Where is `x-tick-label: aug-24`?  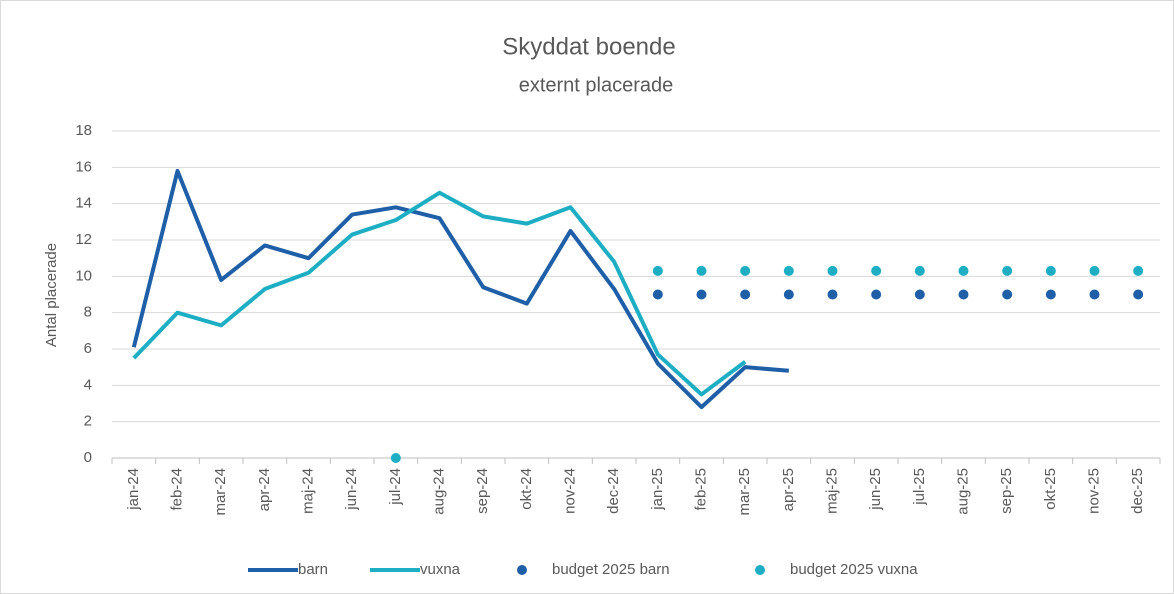
x-tick-label: aug-24 is located at coordinates (438, 491).